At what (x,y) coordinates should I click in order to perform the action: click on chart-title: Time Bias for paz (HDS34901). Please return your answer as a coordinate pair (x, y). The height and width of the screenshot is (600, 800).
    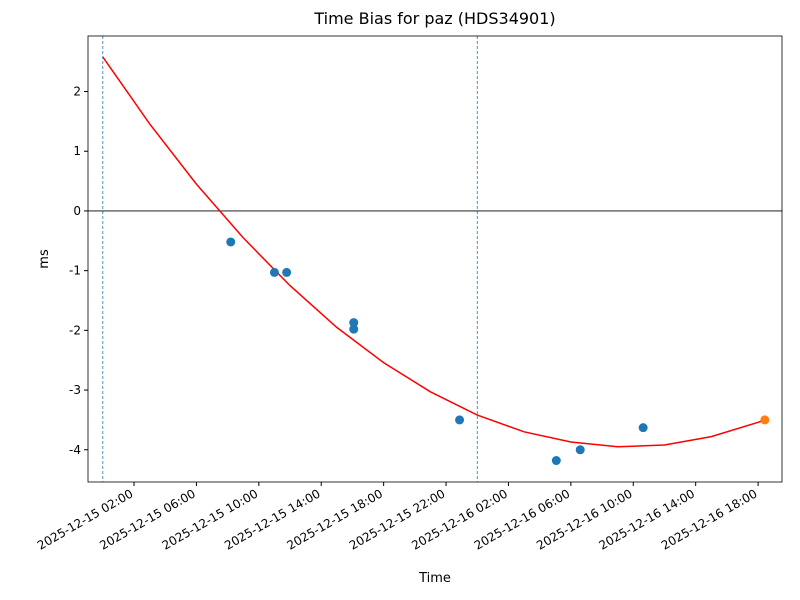
    Looking at the image, I should click on (434, 18).